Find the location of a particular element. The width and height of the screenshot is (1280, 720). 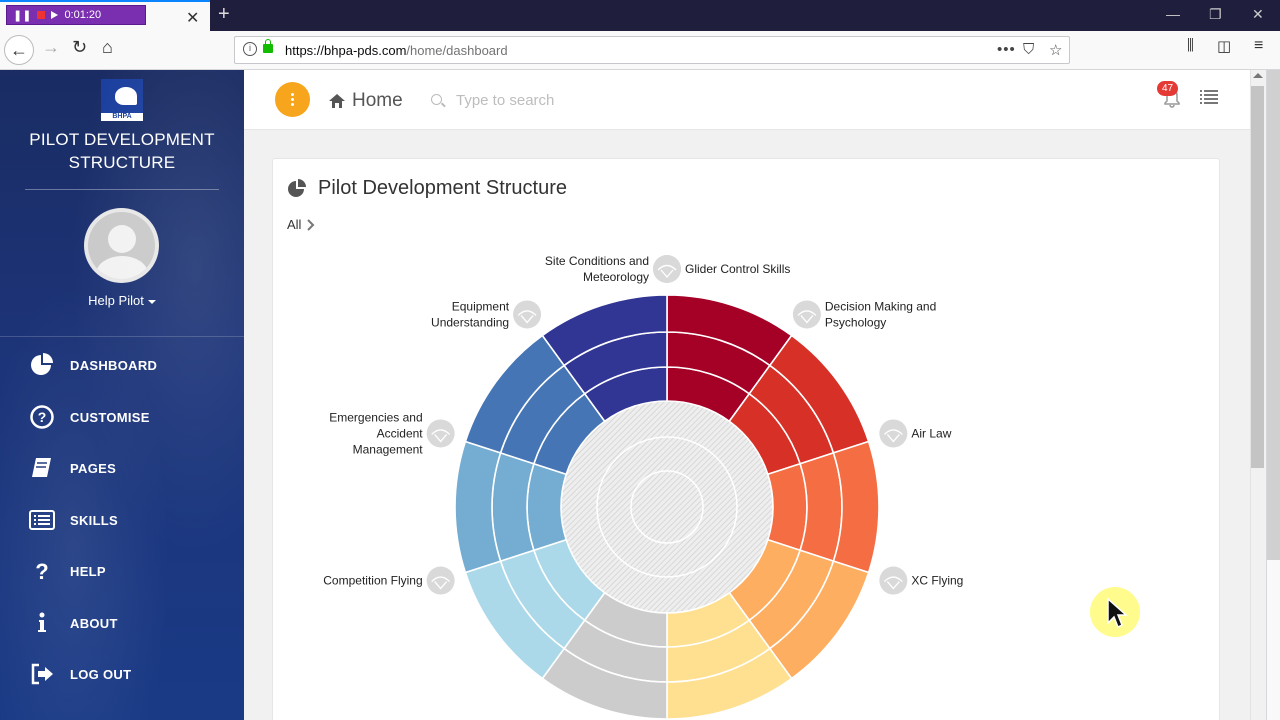

close-window-icon: ✕ is located at coordinates (1258, 14).